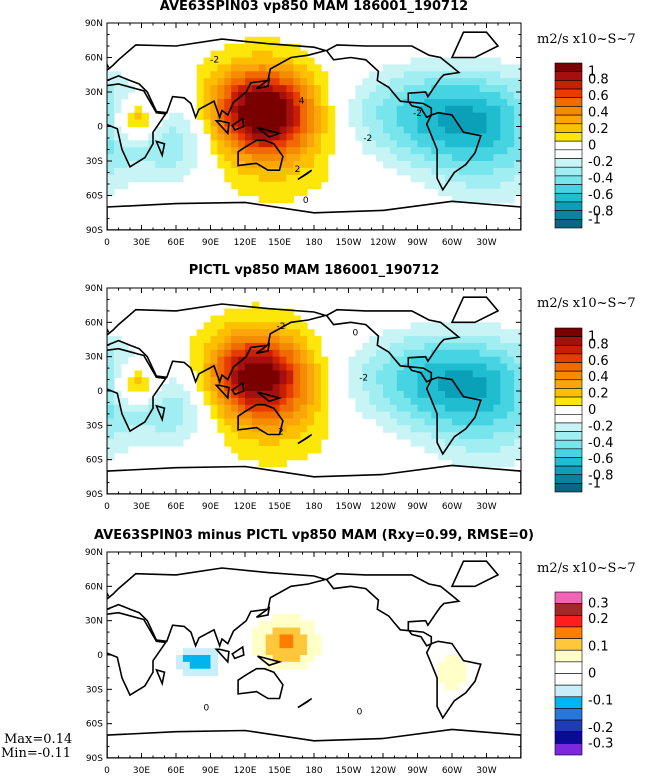 The image size is (652, 782). I want to click on x-tick-label: 60E, so click(175, 507).